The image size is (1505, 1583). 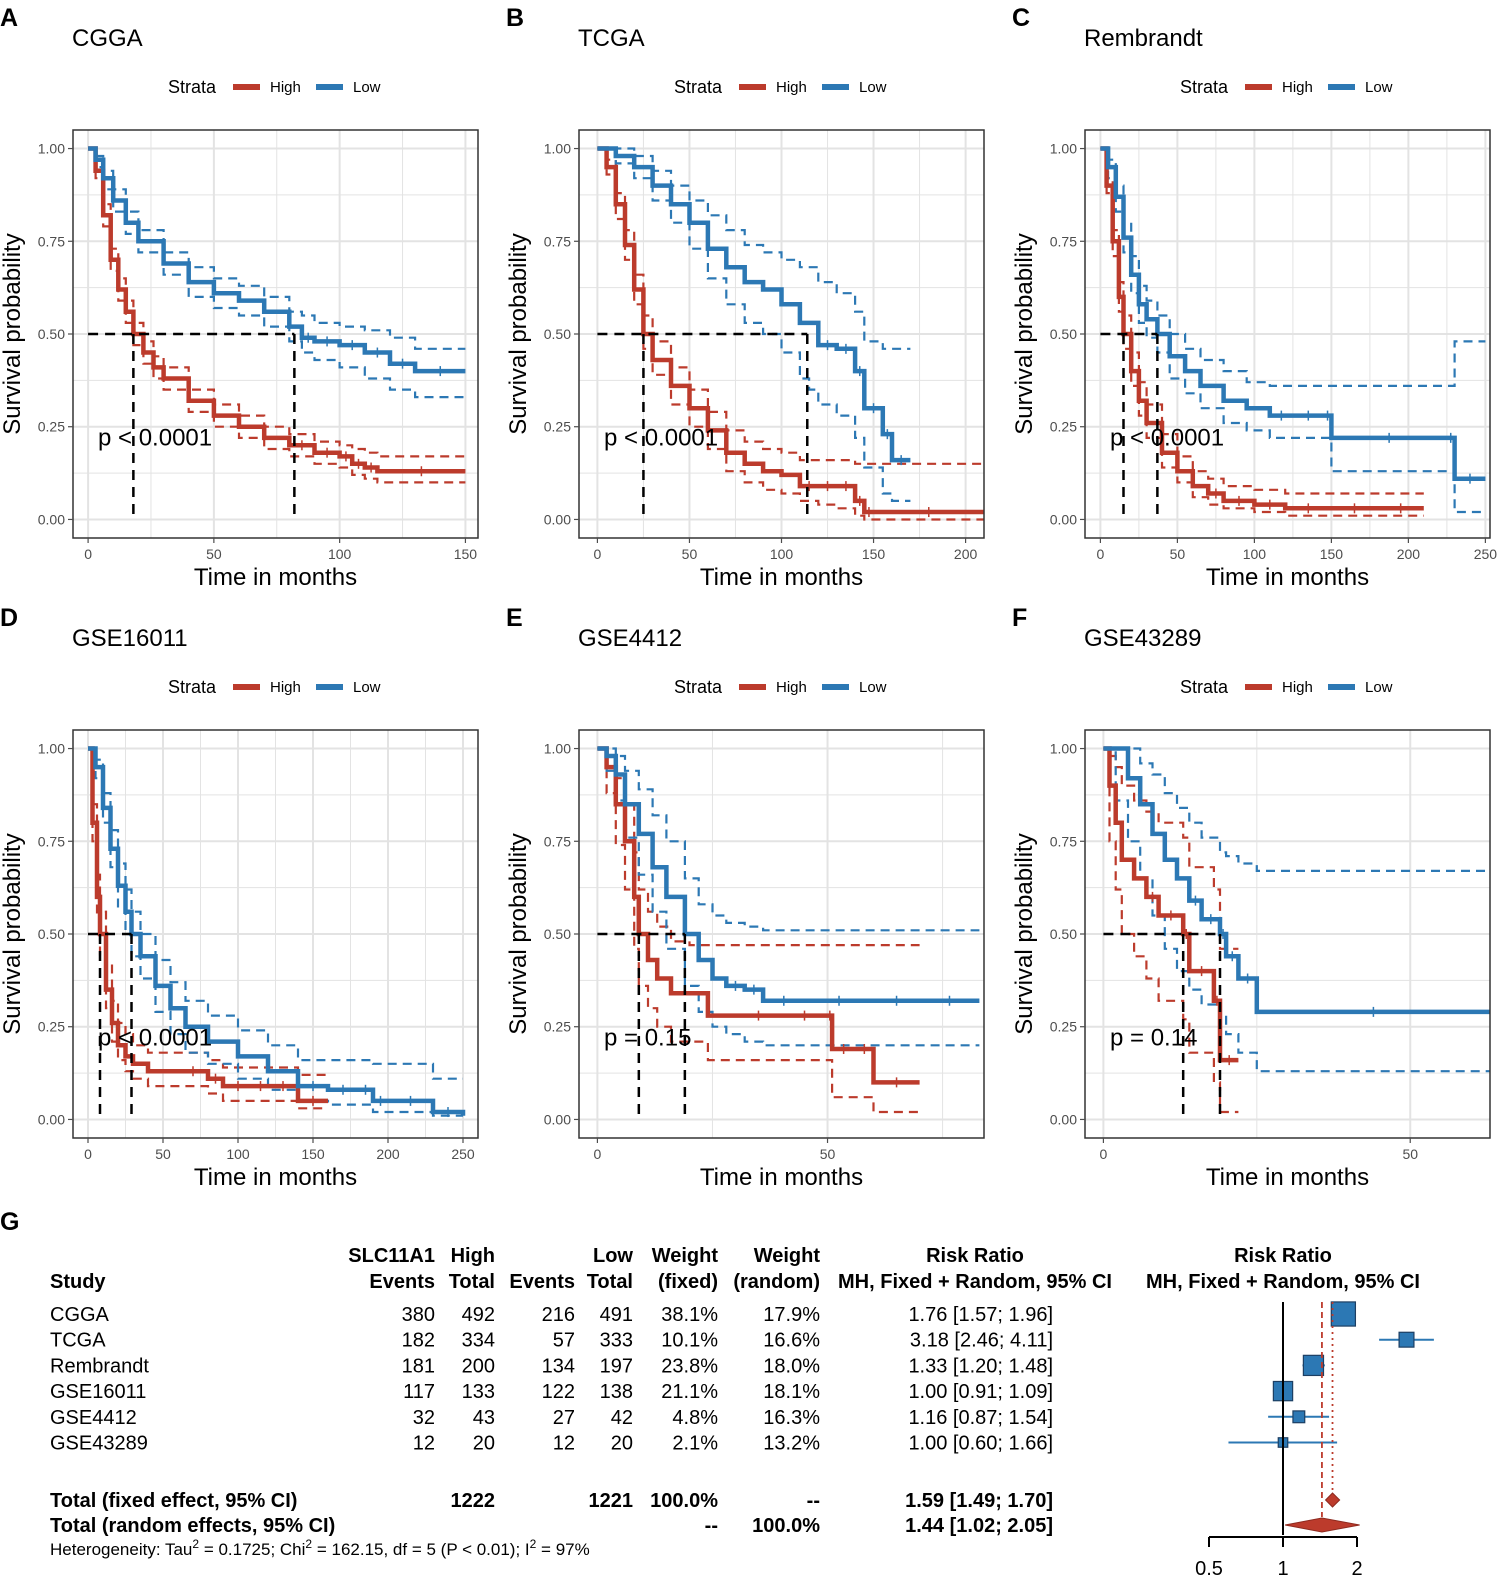 What do you see at coordinates (791, 1418) in the screenshot?
I see `cell-weight-random: 16.3%` at bounding box center [791, 1418].